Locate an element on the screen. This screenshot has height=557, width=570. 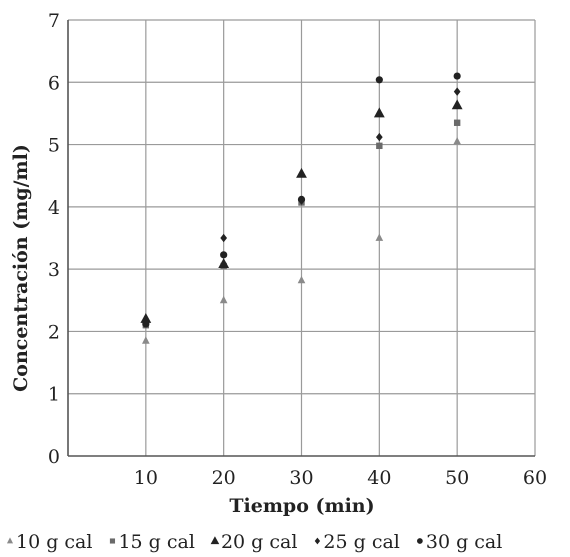
legend-label: 20 g cal is located at coordinates (259, 542).